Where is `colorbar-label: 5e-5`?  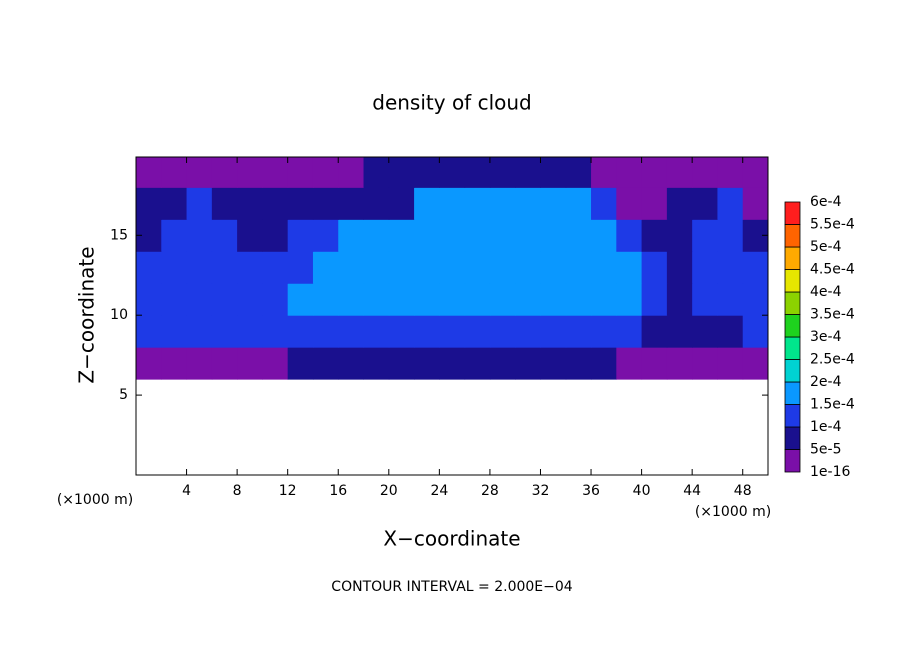
colorbar-label: 5e-5 is located at coordinates (825, 450).